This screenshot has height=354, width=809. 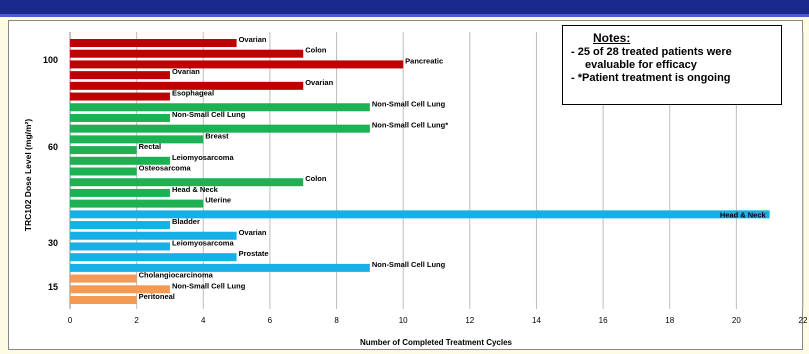 What do you see at coordinates (193, 93) in the screenshot?
I see `bar-label: Esophageal` at bounding box center [193, 93].